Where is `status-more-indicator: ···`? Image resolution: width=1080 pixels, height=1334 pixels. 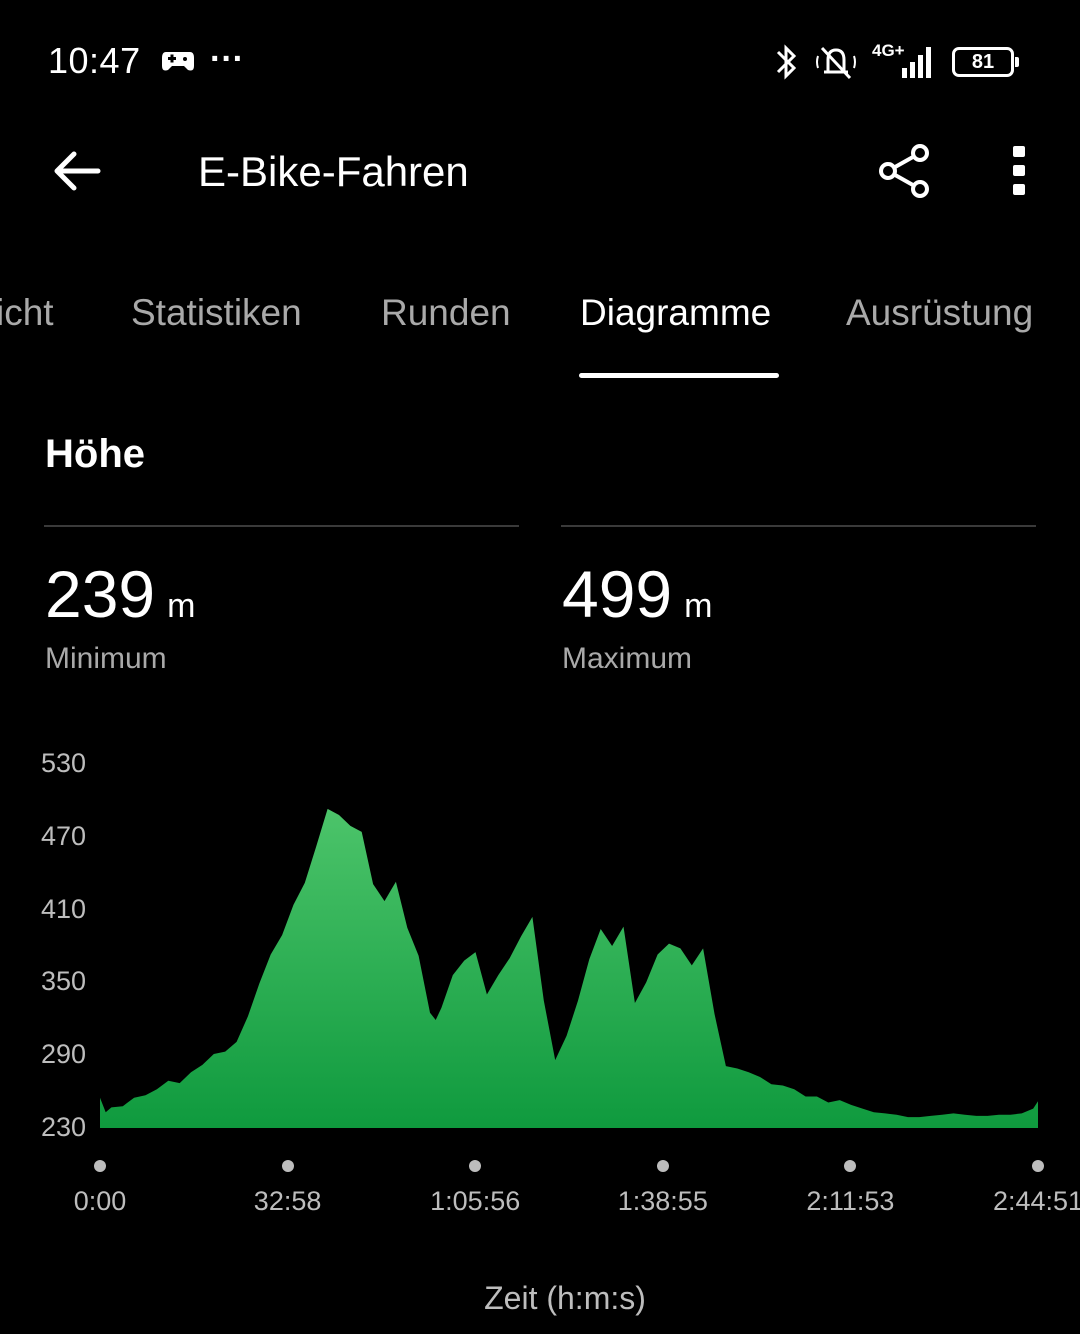 status-more-indicator: ··· is located at coordinates (227, 59).